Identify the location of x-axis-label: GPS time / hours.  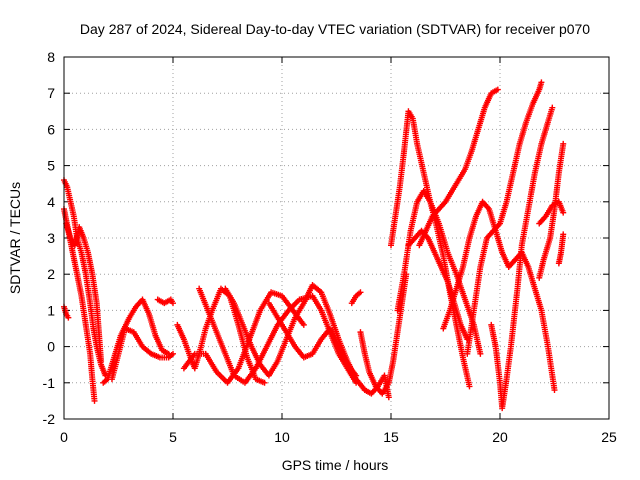
(335, 465).